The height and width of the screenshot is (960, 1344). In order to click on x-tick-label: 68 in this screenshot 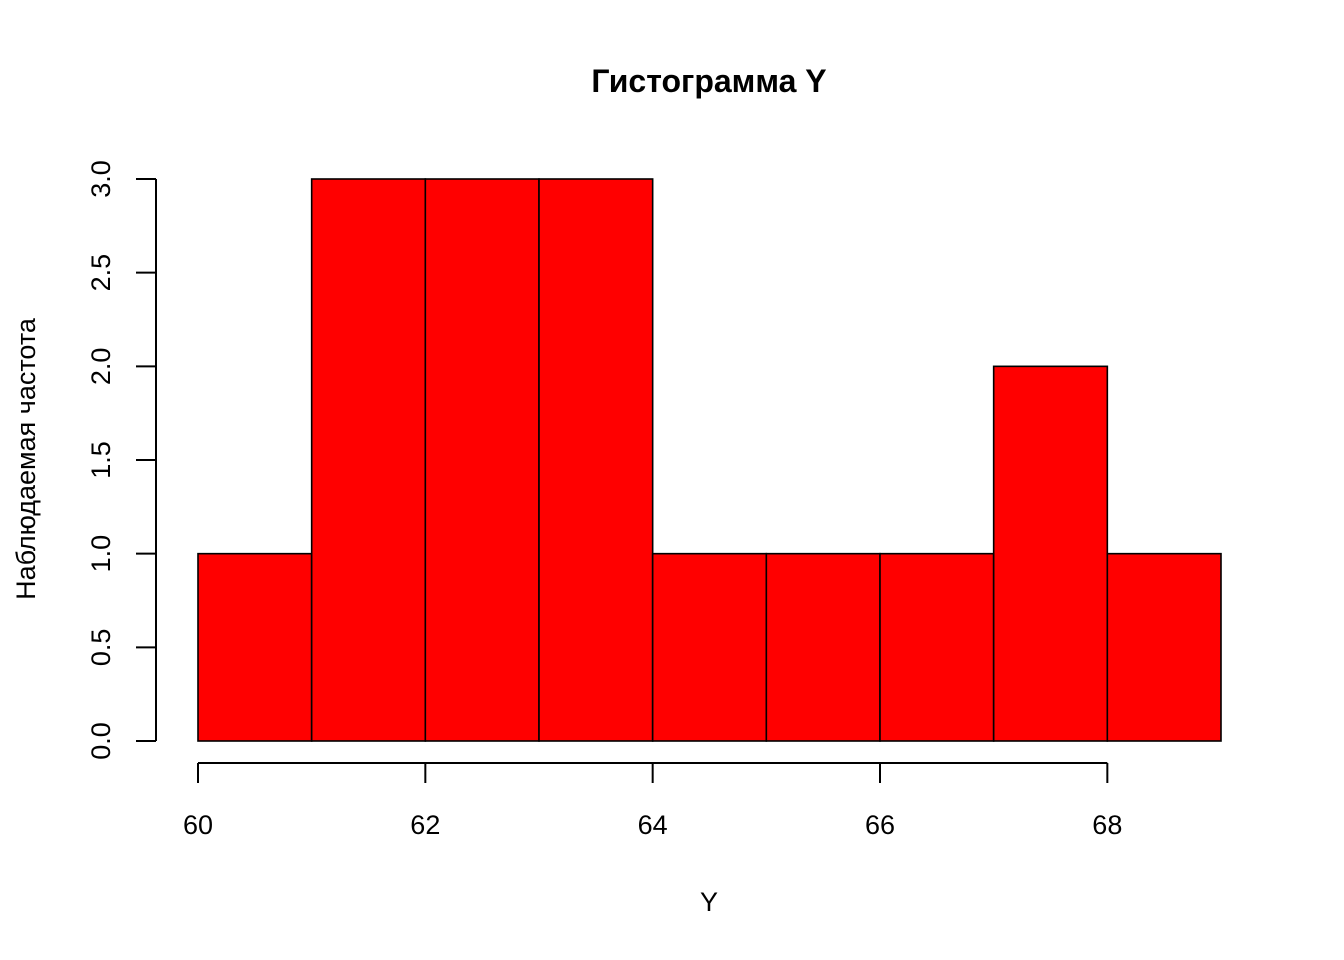, I will do `click(1107, 825)`.